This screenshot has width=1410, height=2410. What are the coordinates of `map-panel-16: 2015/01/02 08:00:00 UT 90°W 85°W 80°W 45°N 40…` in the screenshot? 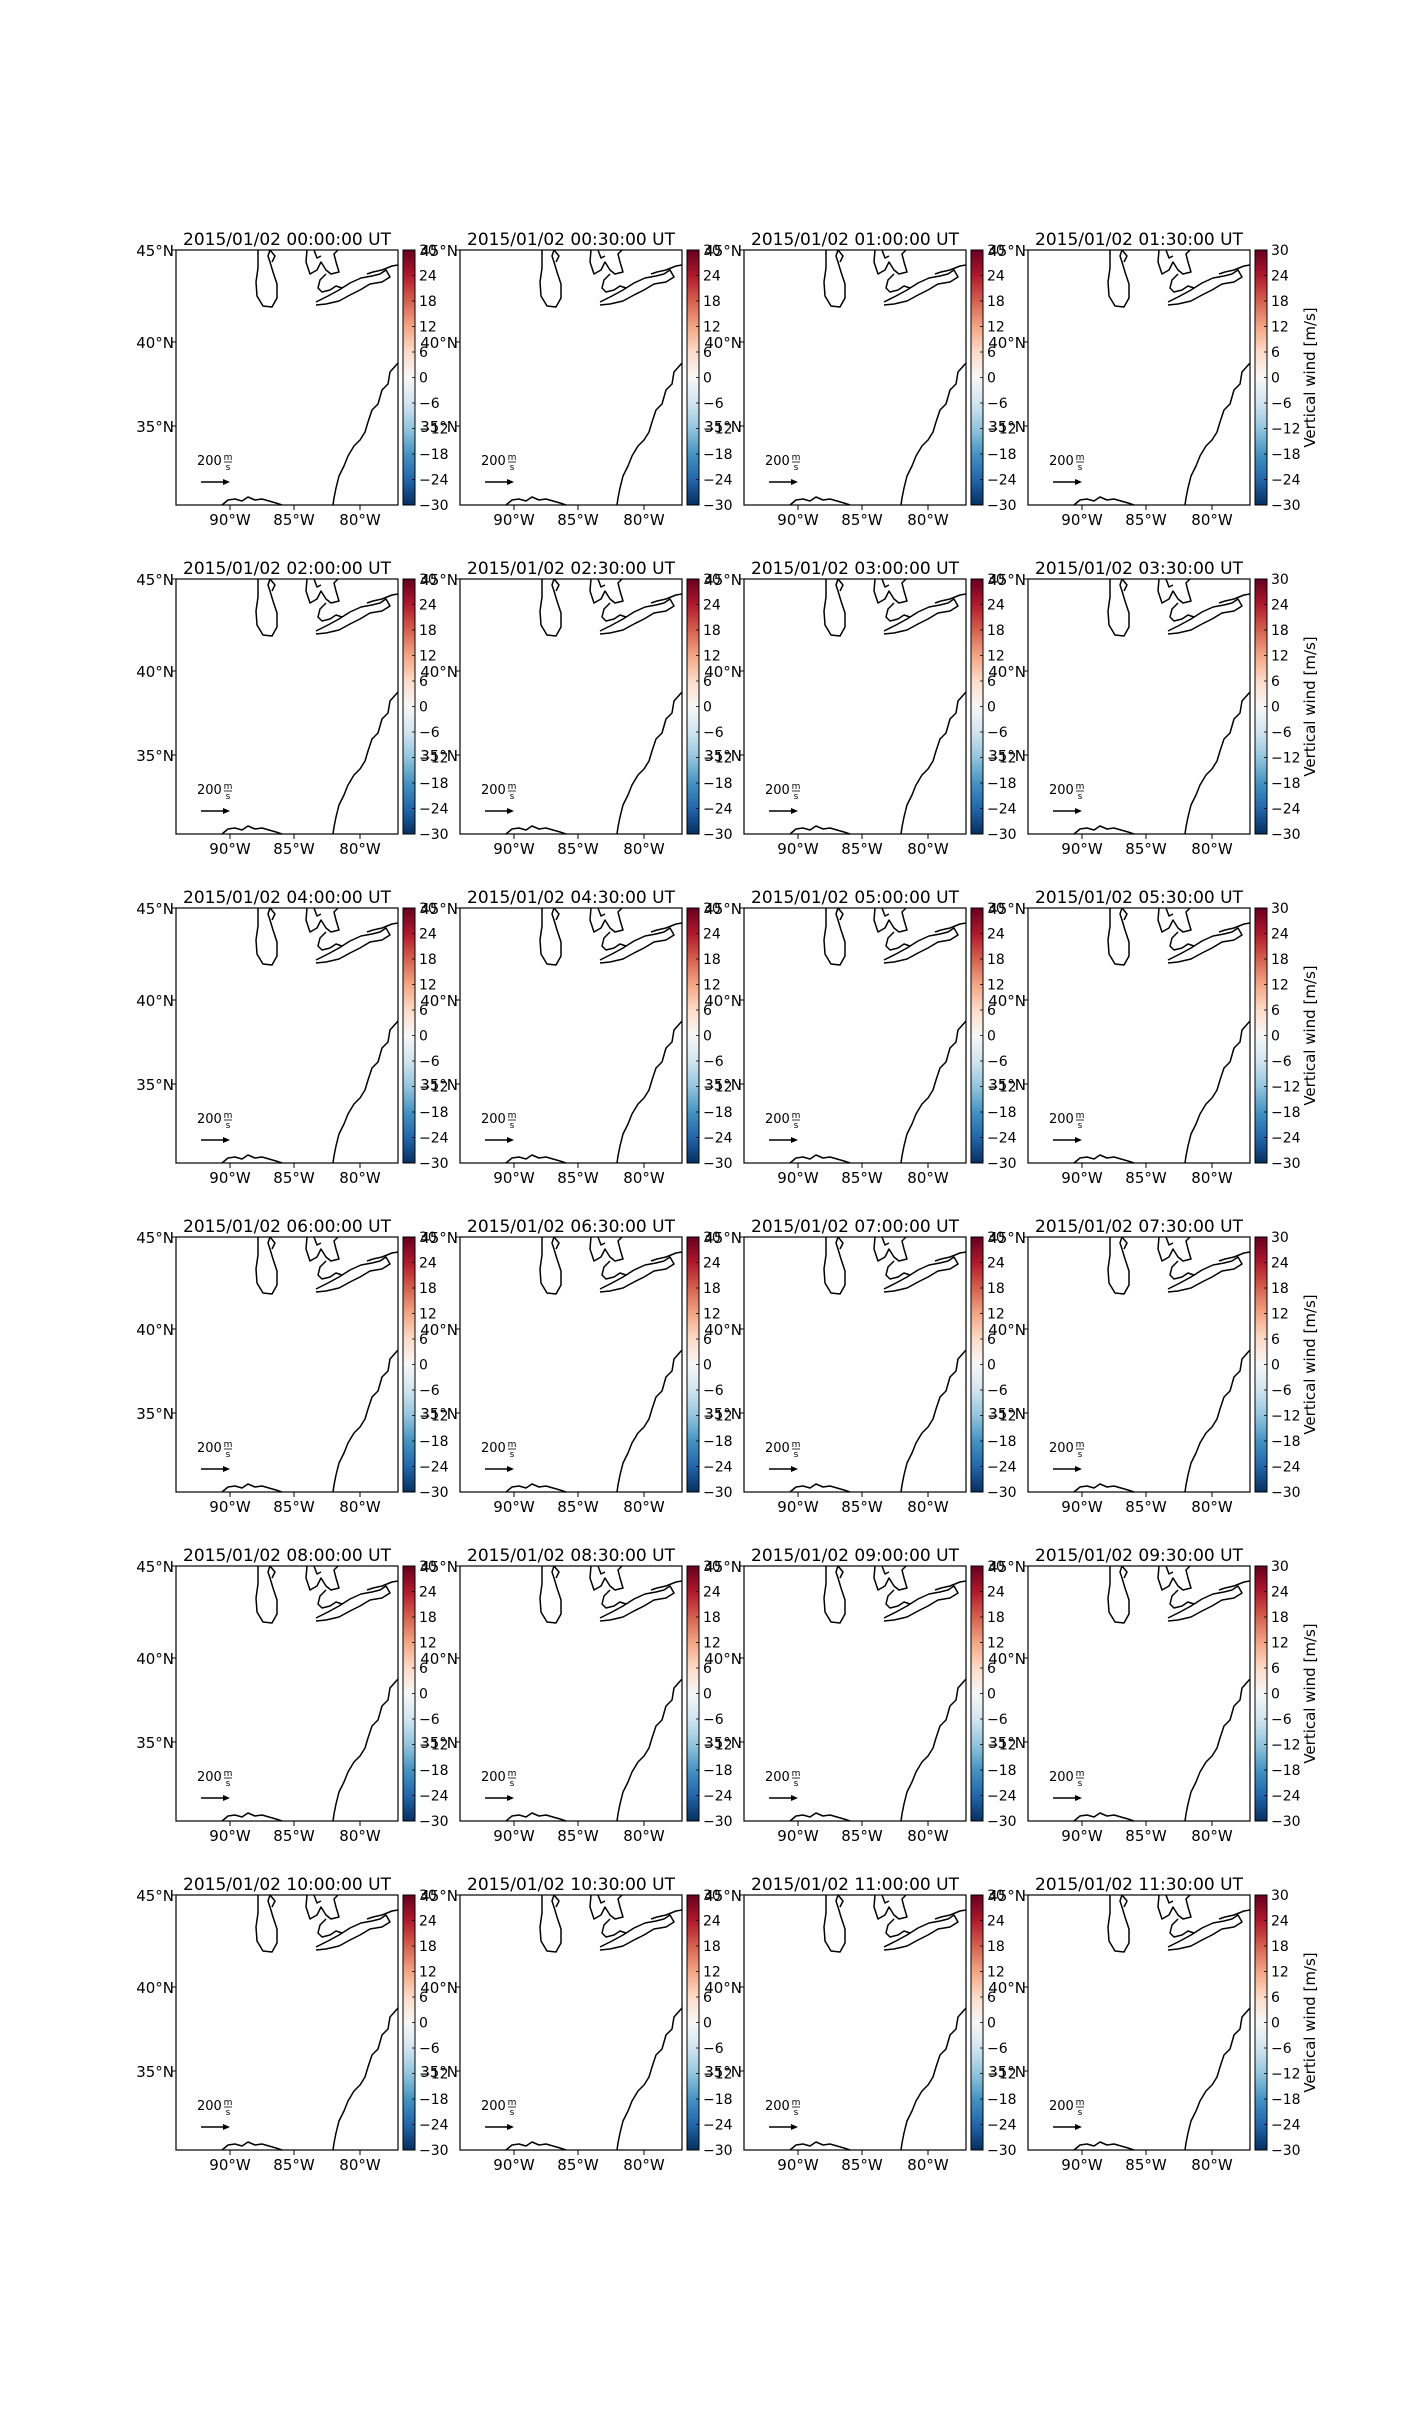 It's located at (292, 1695).